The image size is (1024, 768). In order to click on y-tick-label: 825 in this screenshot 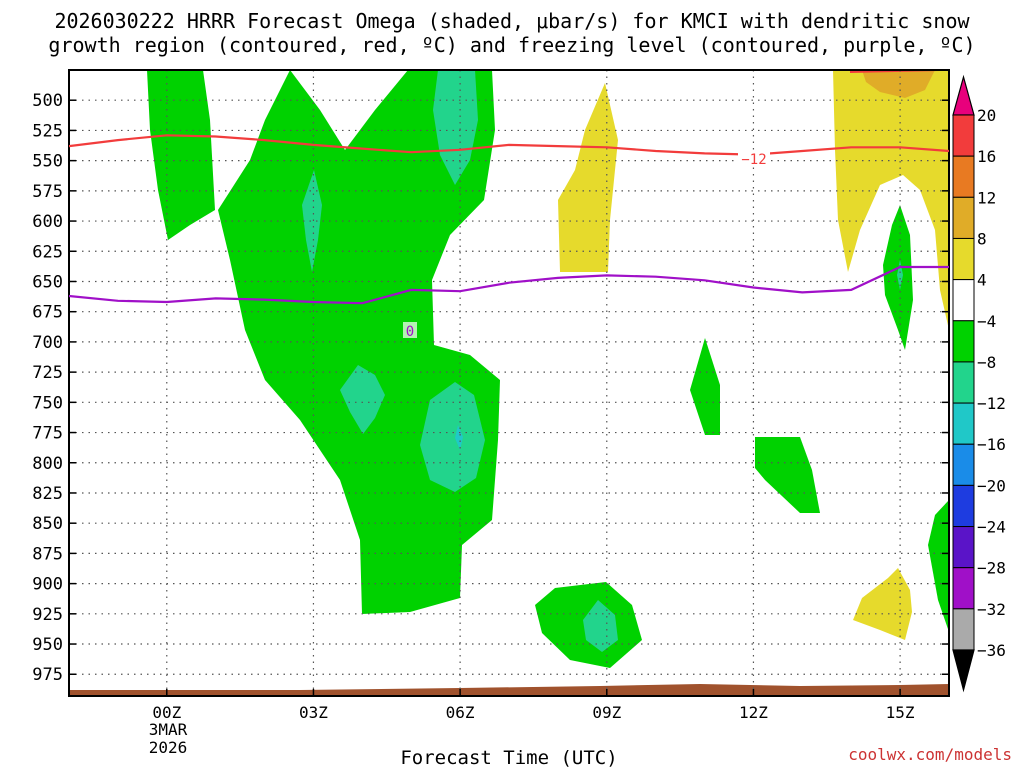, I will do `click(47, 494)`.